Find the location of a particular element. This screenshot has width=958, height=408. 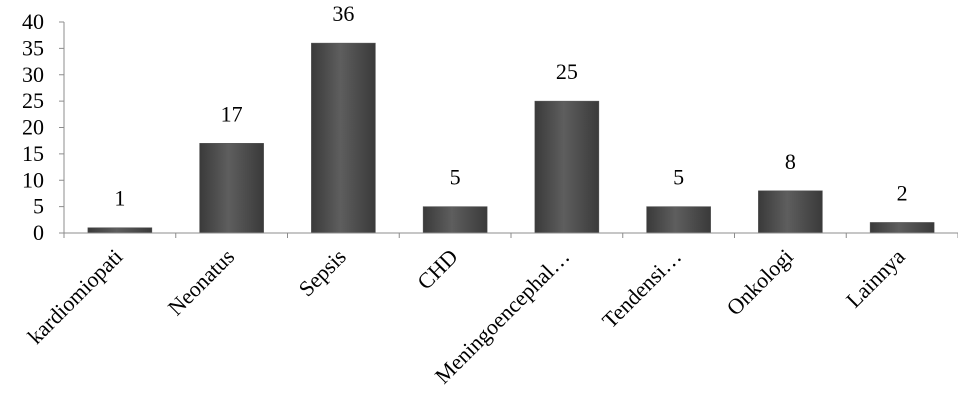

category-label: Lainnya is located at coordinates (875, 278).